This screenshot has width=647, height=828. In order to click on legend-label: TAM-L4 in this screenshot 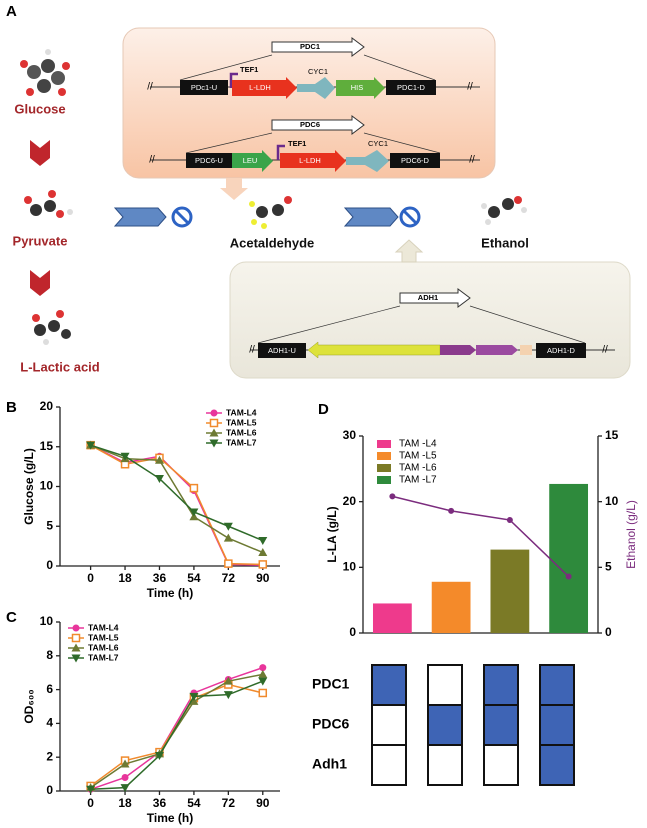, I will do `click(241, 412)`.